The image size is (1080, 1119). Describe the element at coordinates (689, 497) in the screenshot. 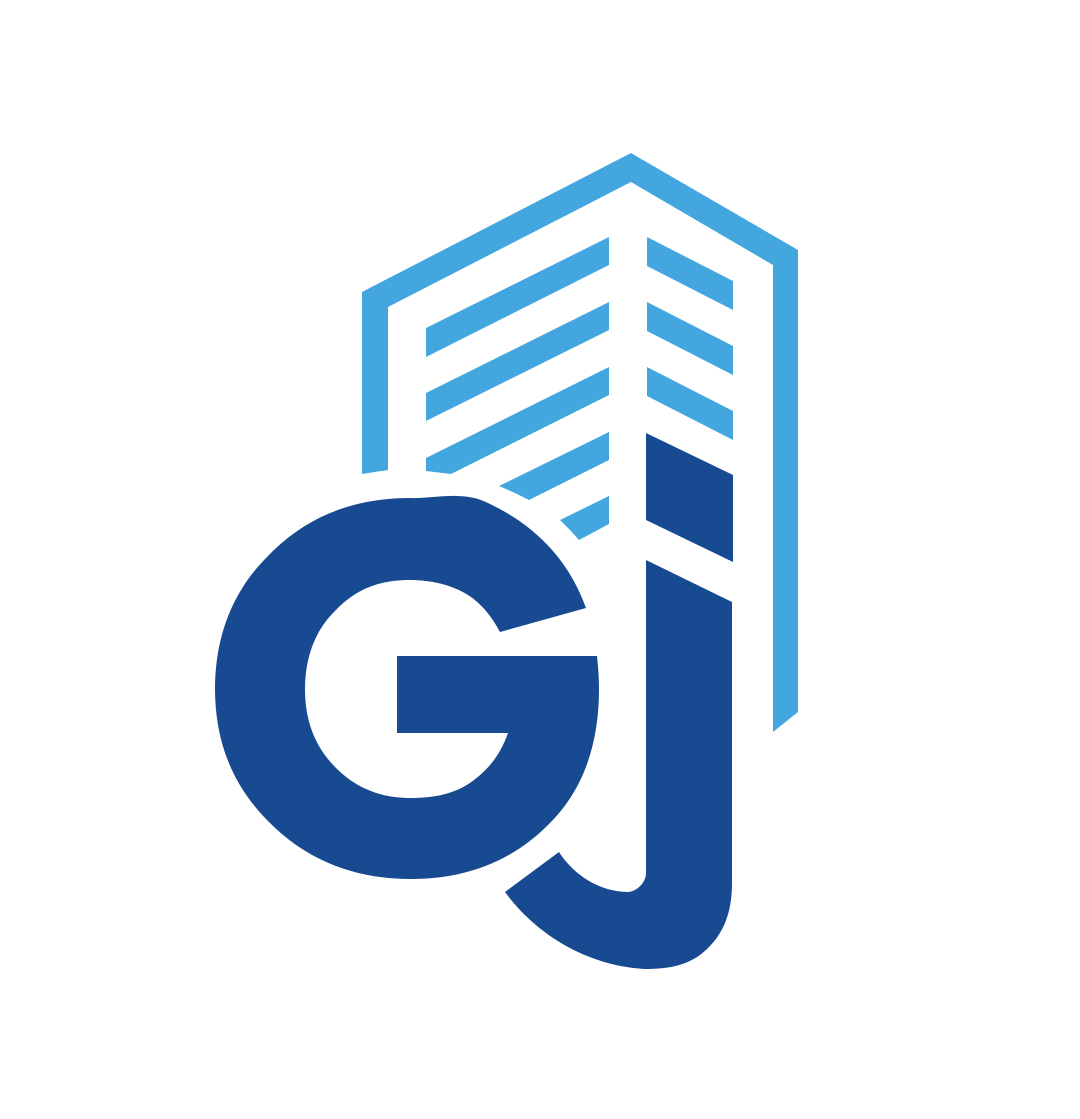

I see `letter-j-dot` at that location.